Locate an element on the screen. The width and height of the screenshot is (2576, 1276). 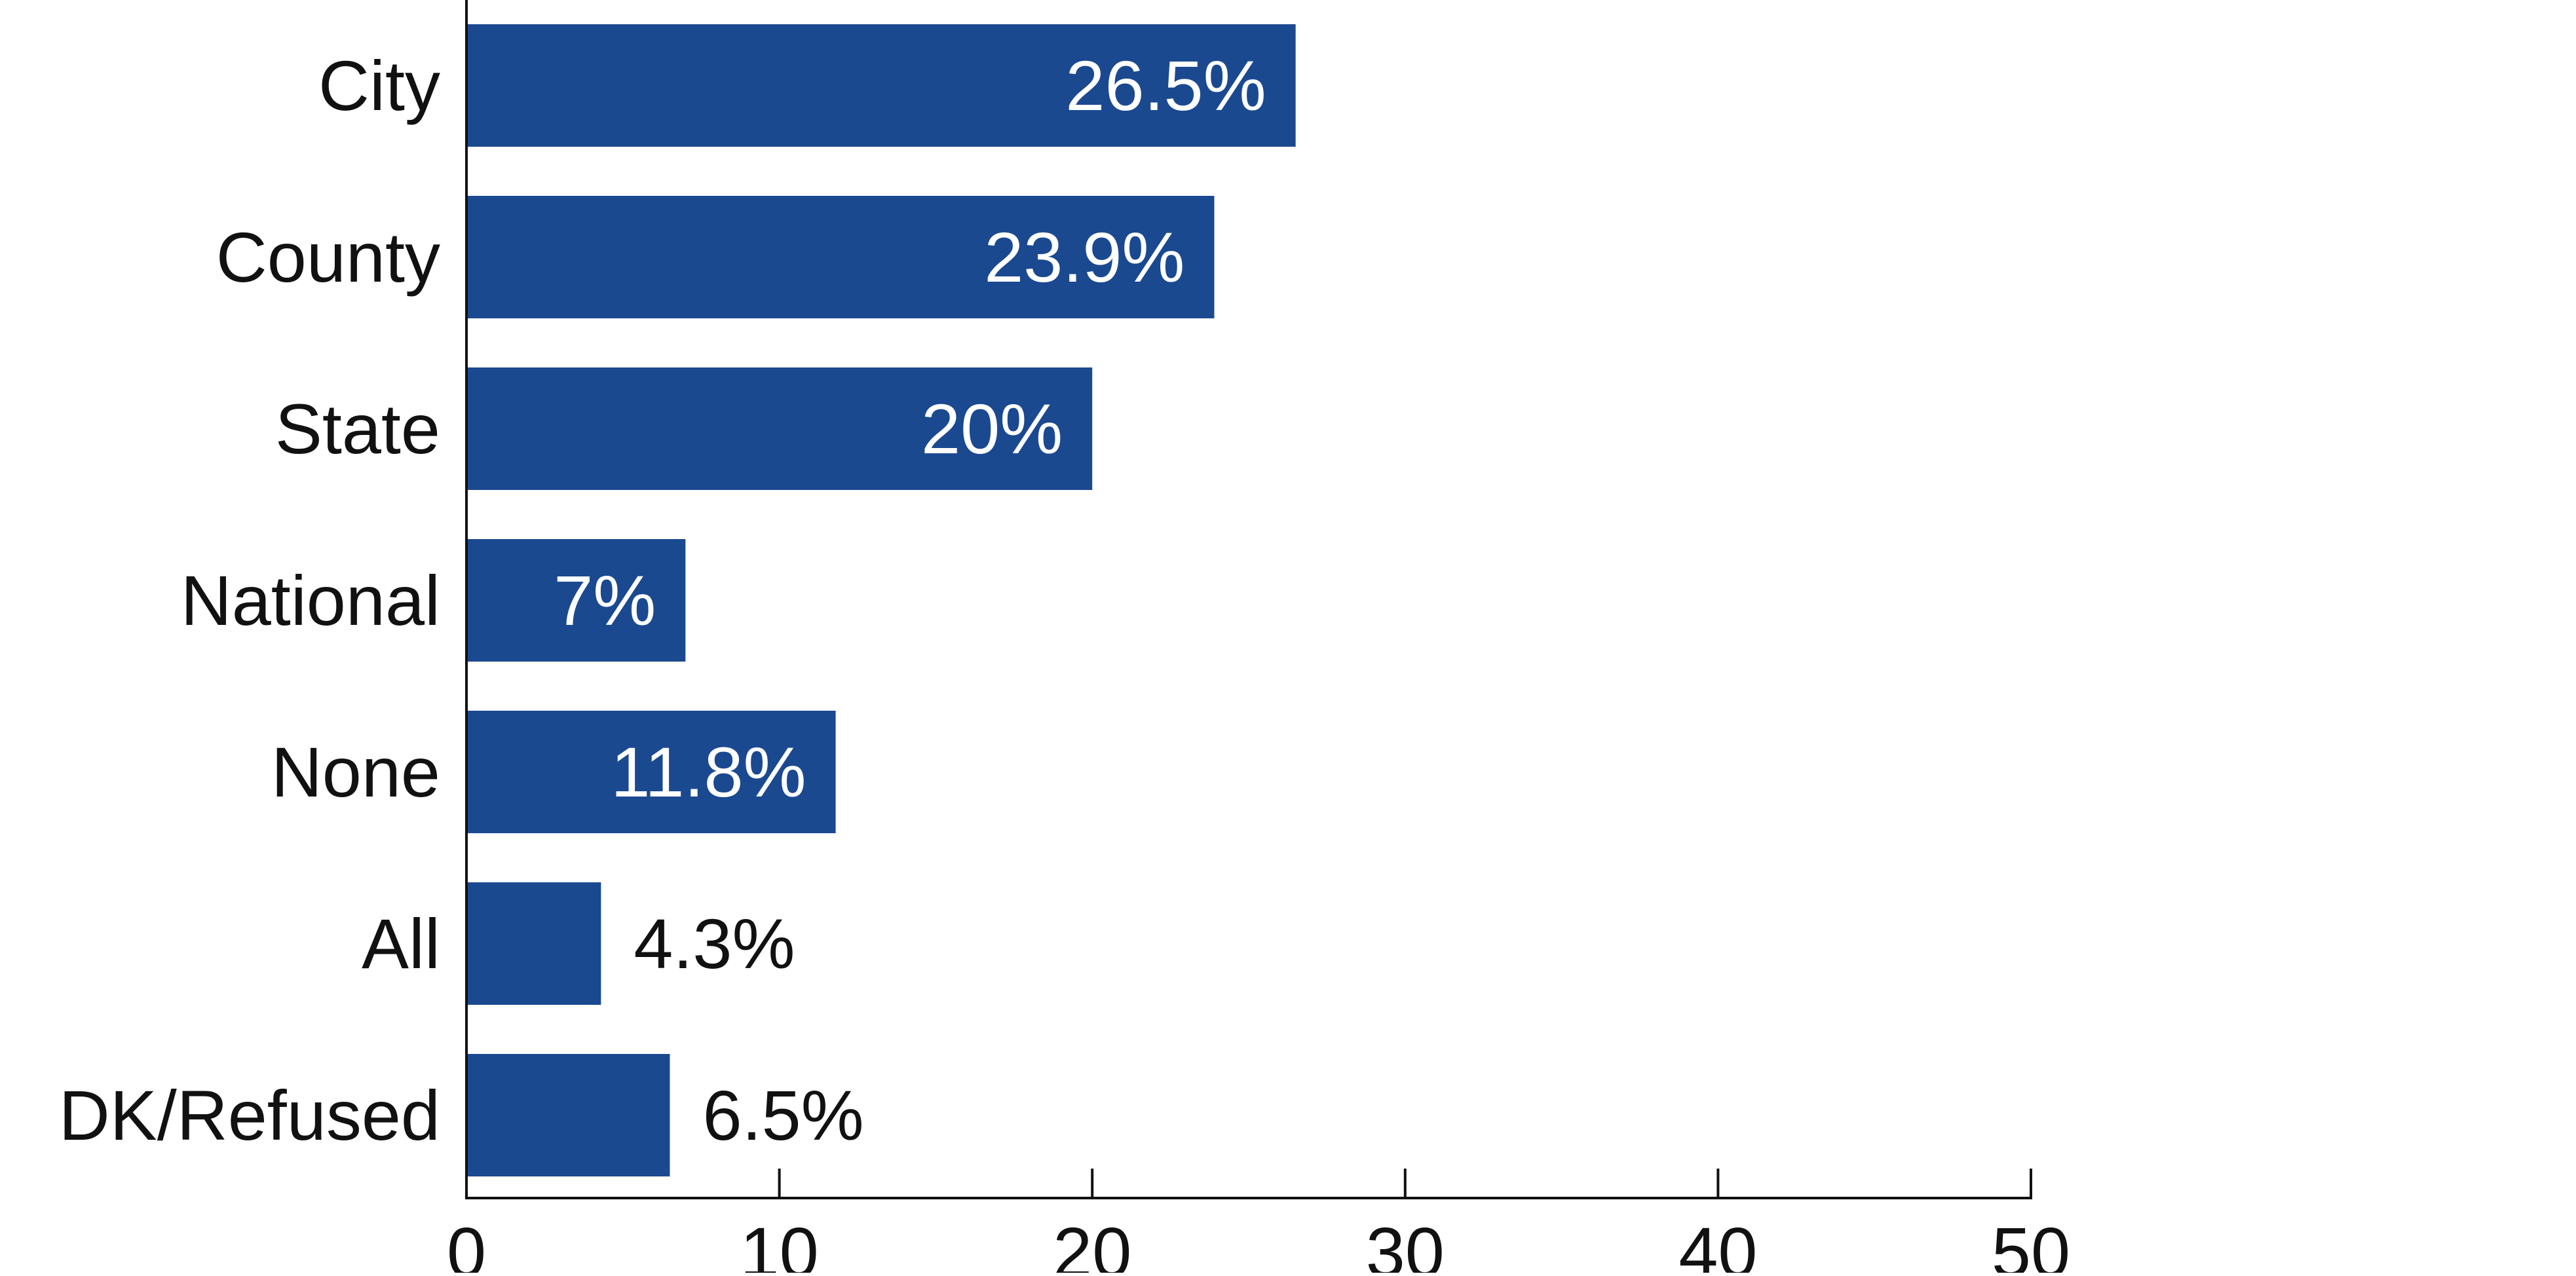
x-tick-label-10: 10 is located at coordinates (779, 1242).